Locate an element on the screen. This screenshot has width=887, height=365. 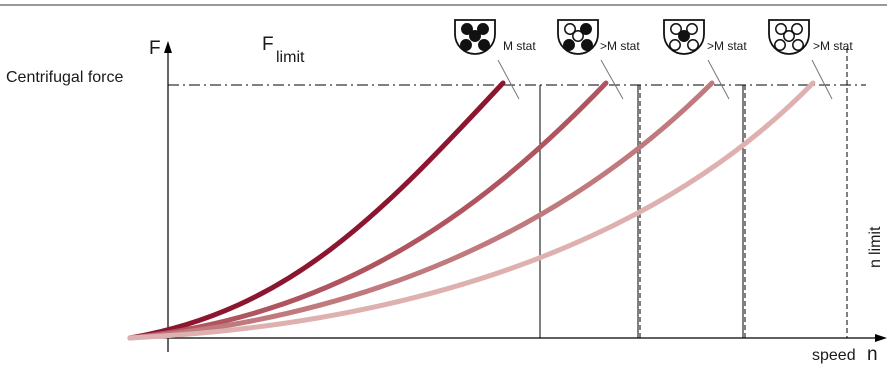
y-axis-arrow is located at coordinates (168, 47).